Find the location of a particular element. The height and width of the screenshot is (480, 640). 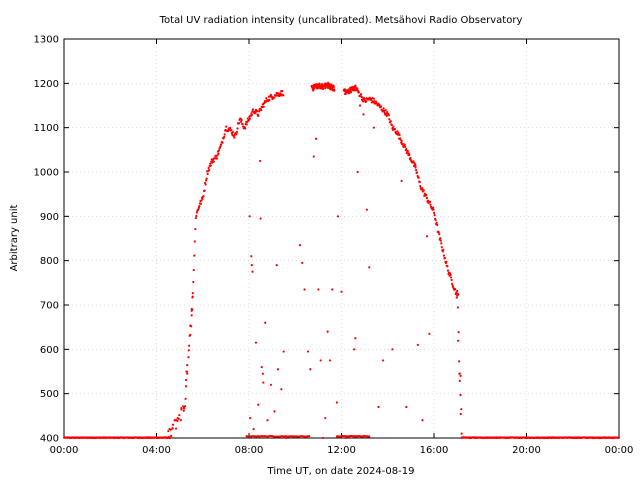

y-tick-label: 600 is located at coordinates (49, 350).